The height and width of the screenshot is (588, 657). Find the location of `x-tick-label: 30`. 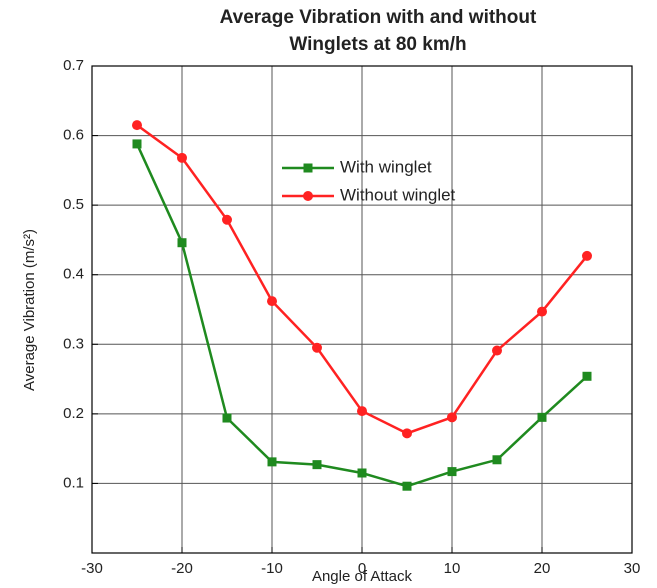

x-tick-label: 30 is located at coordinates (632, 568).